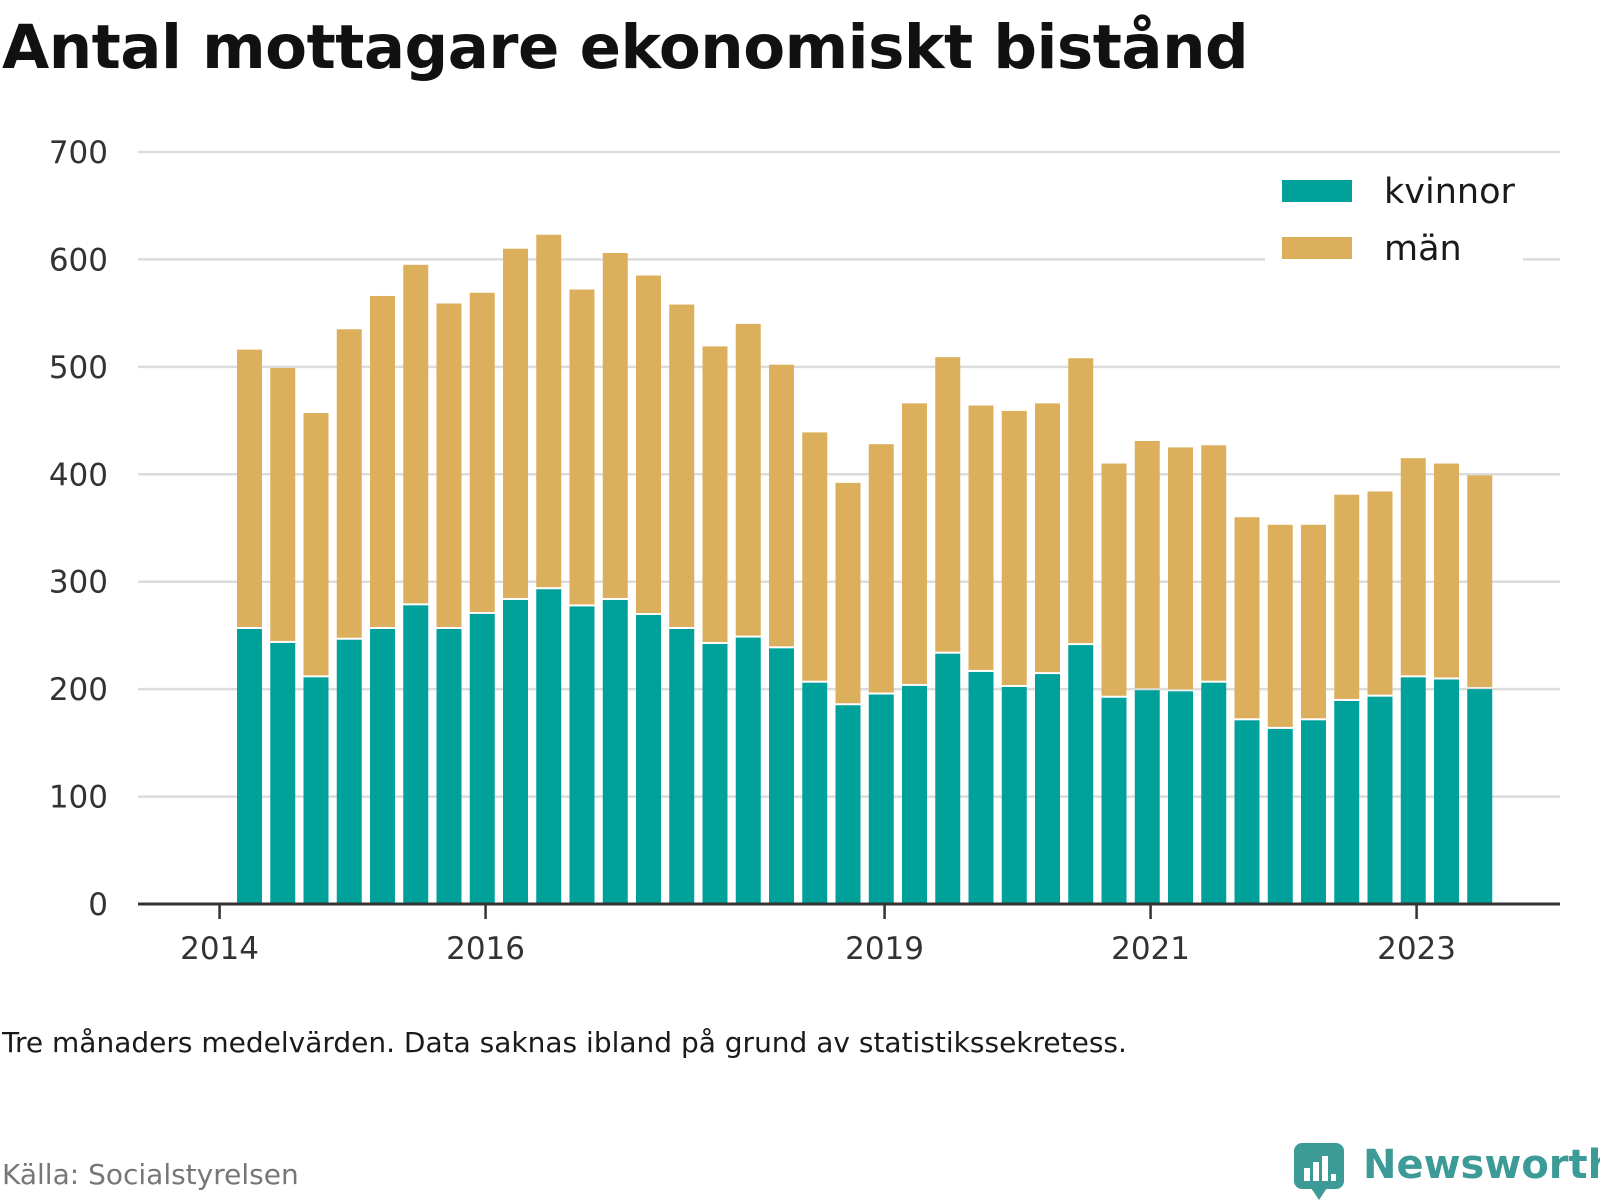 This screenshot has width=1600, height=1204. What do you see at coordinates (78, 153) in the screenshot?
I see `y-tick-label: 700` at bounding box center [78, 153].